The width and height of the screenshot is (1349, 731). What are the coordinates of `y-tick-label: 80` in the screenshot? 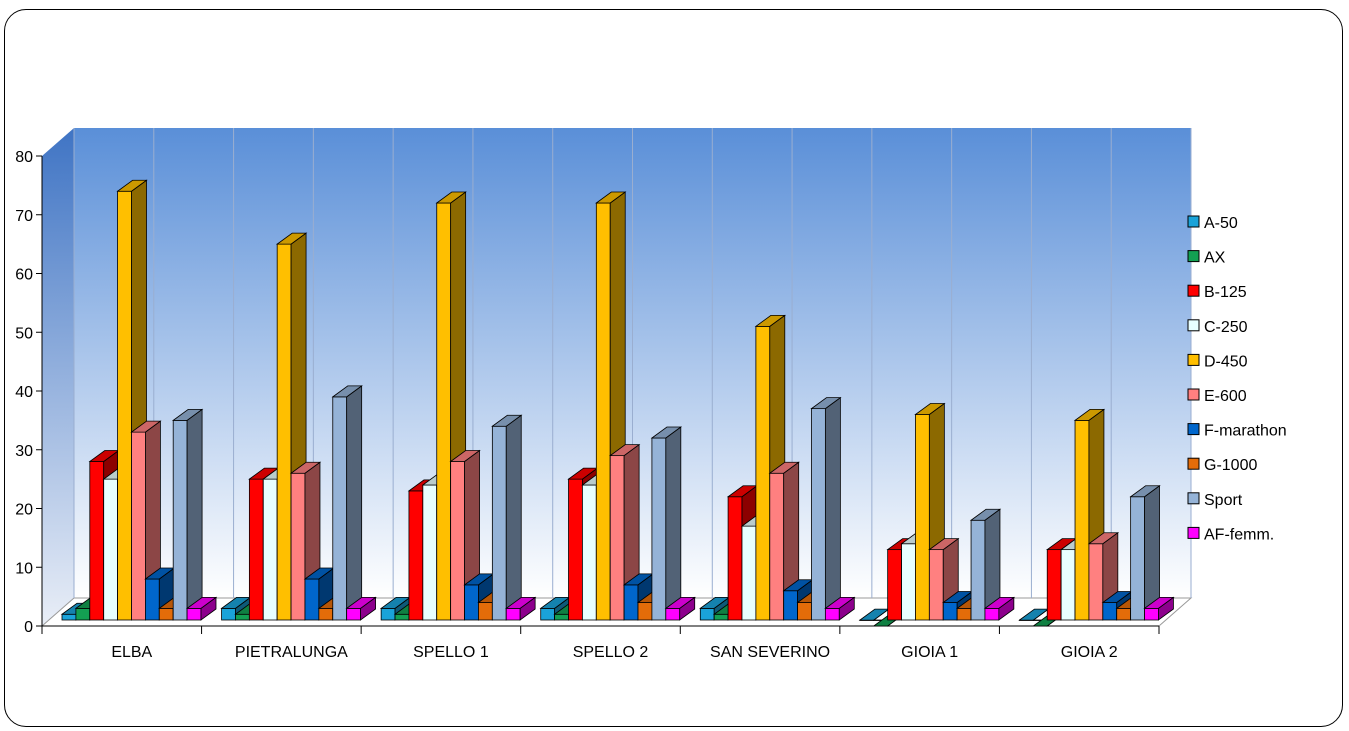 It's located at (24, 157).